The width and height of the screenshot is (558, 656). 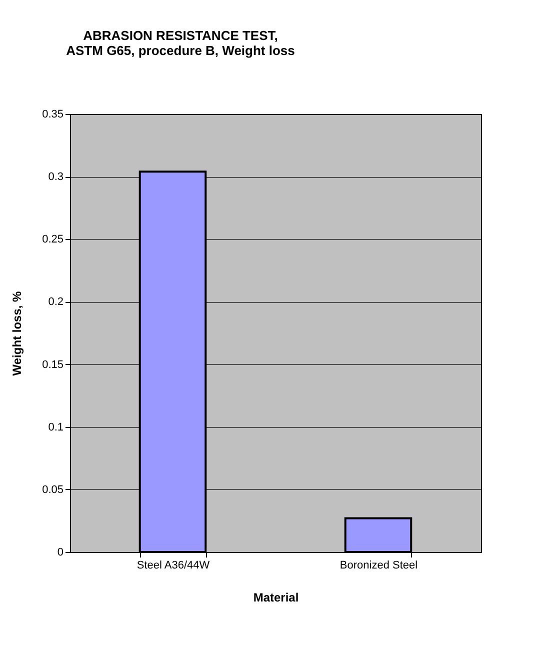 I want to click on x-tick-label: Steel A36/44W, so click(x=173, y=566).